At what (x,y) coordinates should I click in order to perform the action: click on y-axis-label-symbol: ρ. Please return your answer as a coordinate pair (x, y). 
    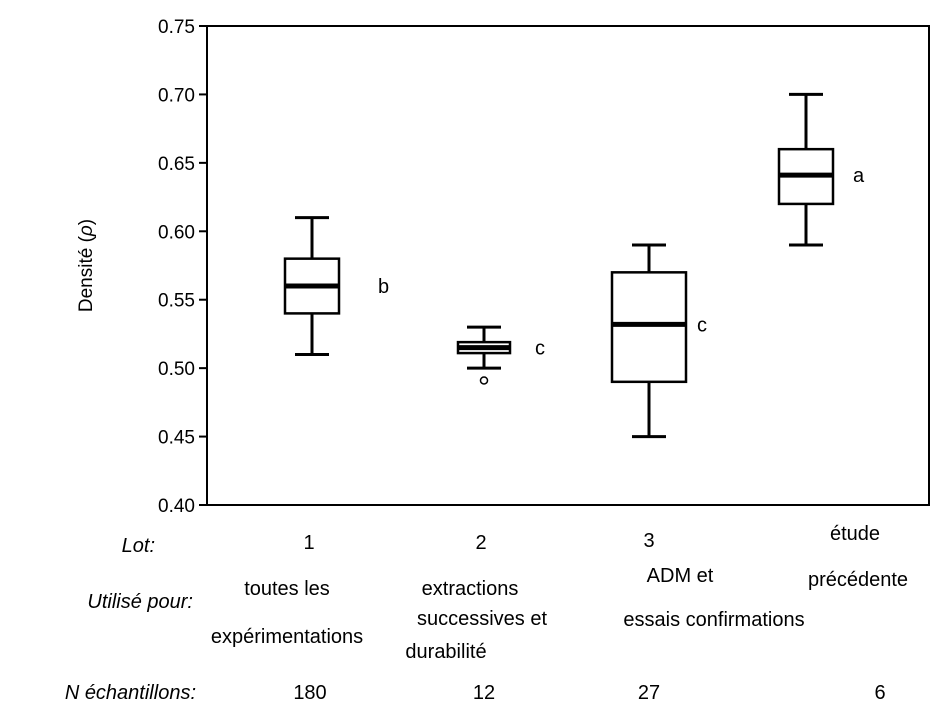
    Looking at the image, I should click on (86, 231).